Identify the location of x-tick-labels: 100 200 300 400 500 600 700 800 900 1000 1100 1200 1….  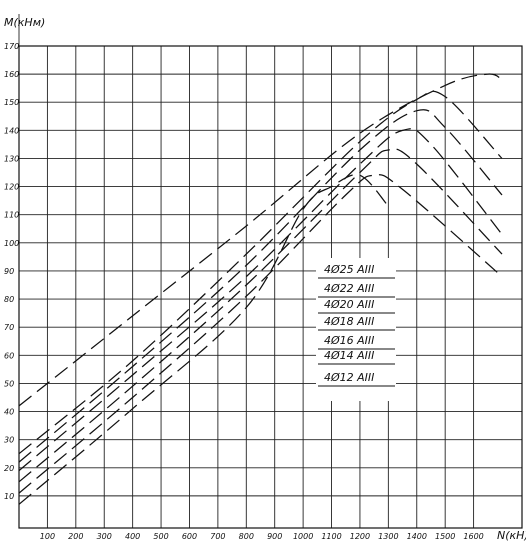
(262, 536).